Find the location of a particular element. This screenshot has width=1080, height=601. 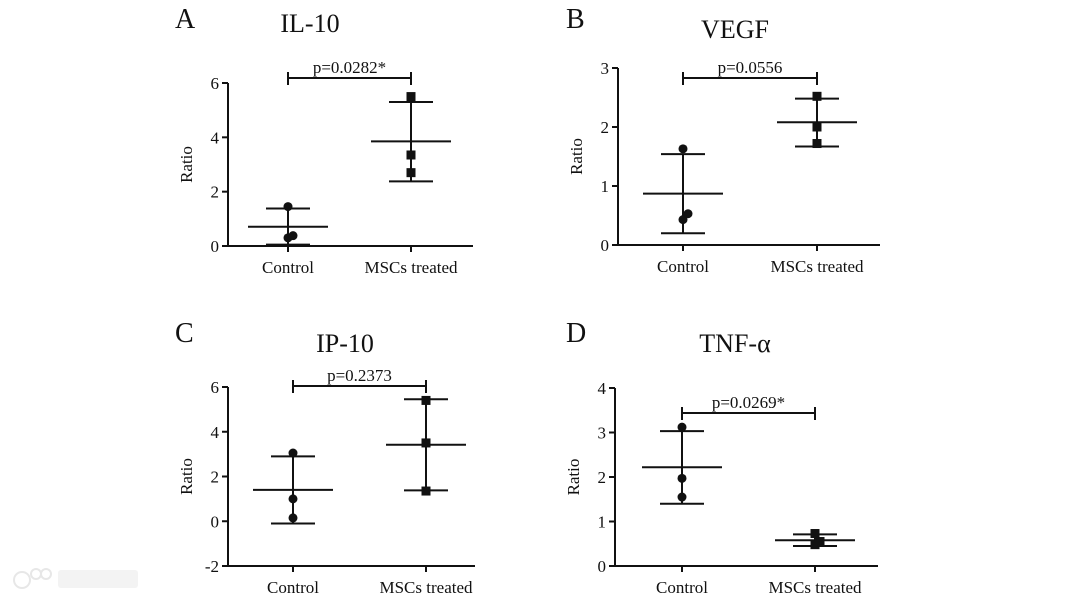

p-value-label: p=0.0556 is located at coordinates (750, 67).